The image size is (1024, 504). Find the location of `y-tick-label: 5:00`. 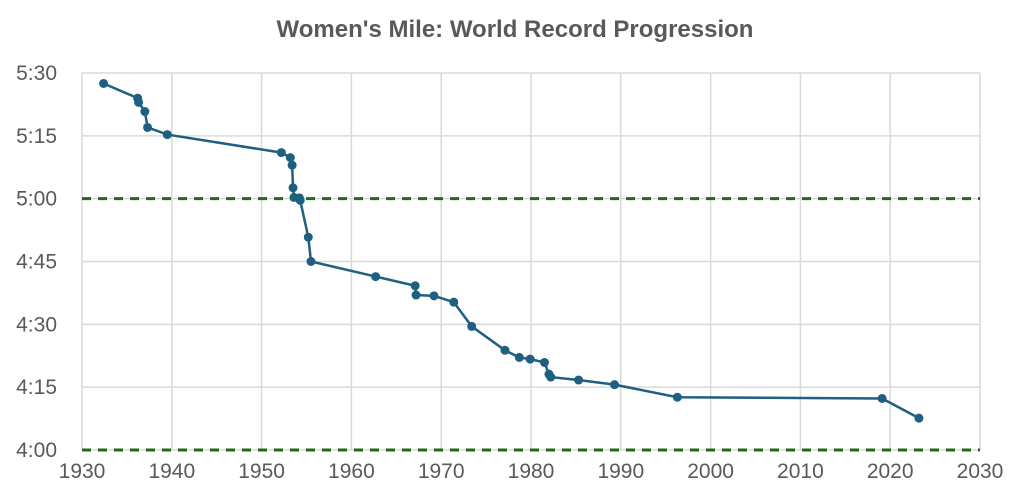

y-tick-label: 5:00 is located at coordinates (36, 199).